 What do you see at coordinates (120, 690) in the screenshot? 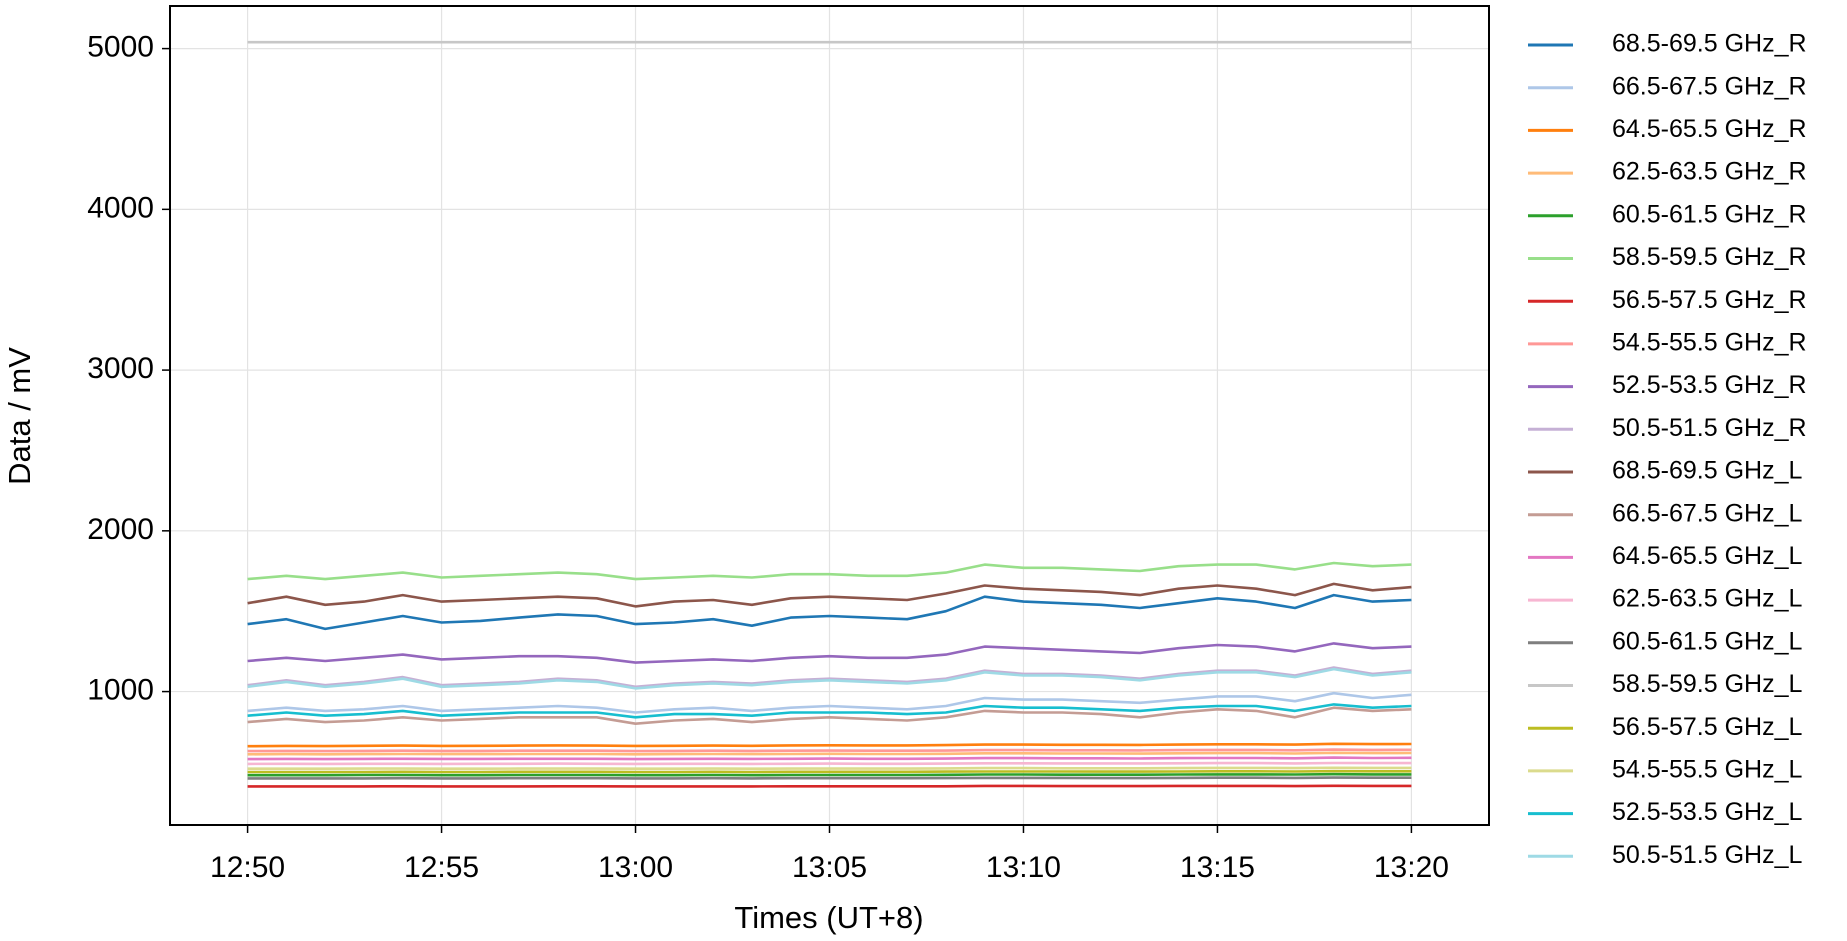
I see `y-tick-label: 1000` at bounding box center [120, 690].